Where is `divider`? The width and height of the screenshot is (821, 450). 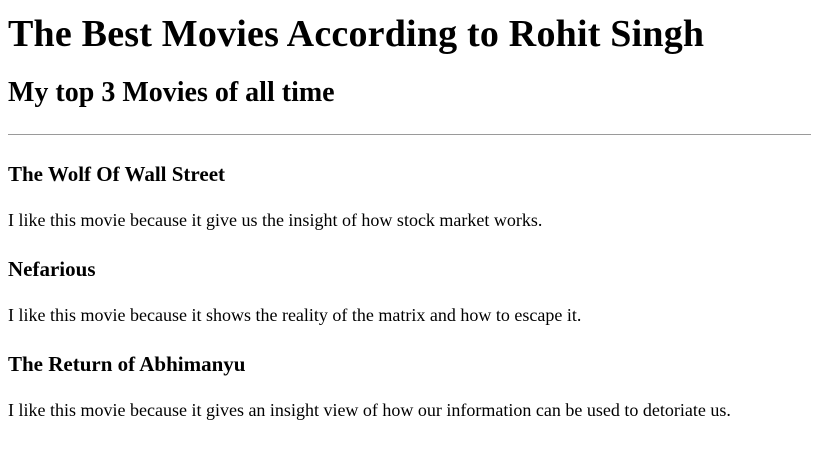
divider is located at coordinates (409, 134).